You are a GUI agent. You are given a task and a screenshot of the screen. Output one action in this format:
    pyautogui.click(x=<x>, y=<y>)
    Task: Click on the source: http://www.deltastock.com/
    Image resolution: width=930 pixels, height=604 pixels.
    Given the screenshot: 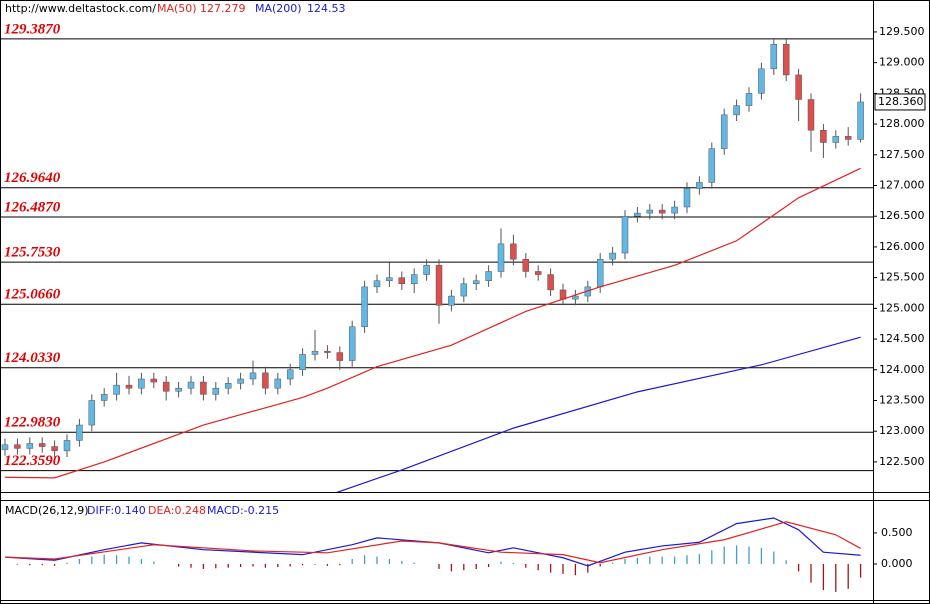 What is the action you would take?
    pyautogui.click(x=80, y=8)
    